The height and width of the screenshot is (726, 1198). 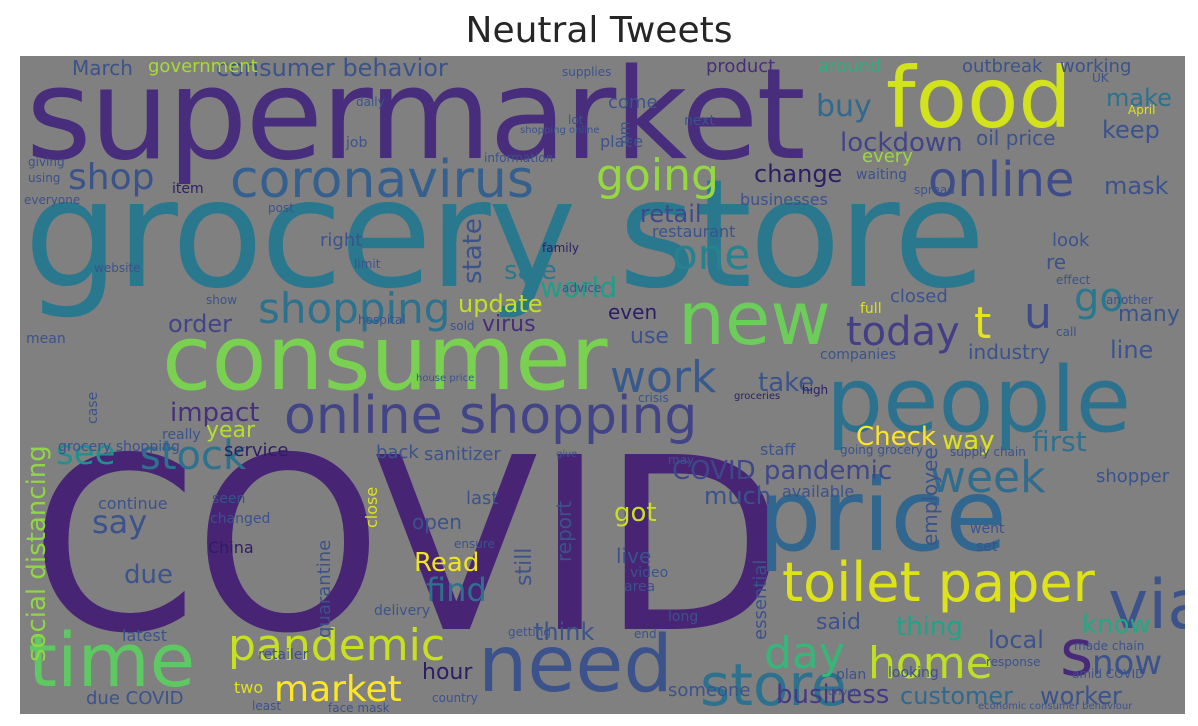 What do you see at coordinates (576, 120) in the screenshot?
I see `word-pm: lot` at bounding box center [576, 120].